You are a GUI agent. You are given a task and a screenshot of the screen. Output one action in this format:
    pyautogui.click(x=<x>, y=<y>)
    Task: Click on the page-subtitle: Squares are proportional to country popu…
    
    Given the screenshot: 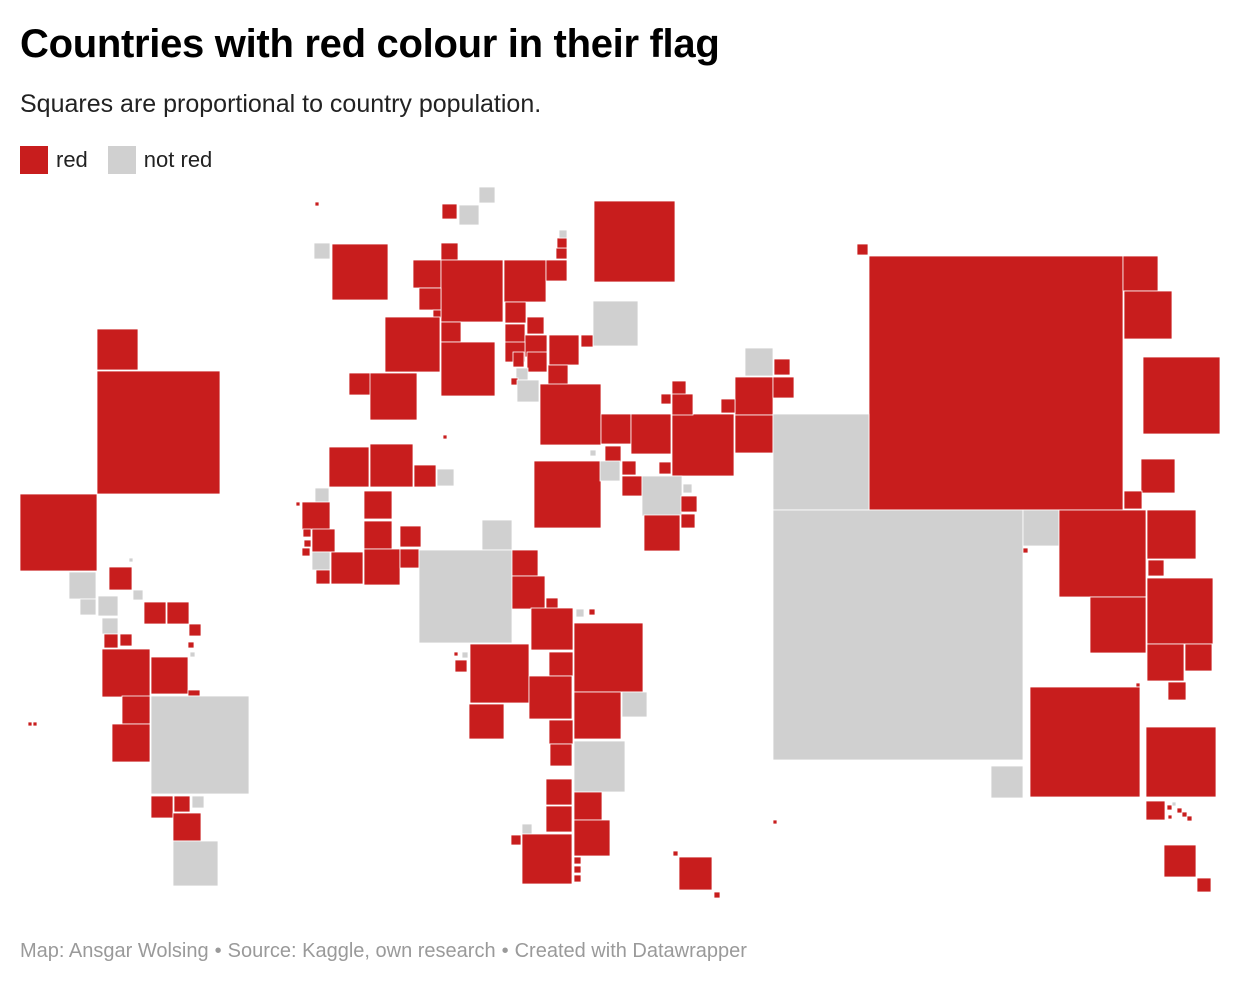 What is the action you would take?
    pyautogui.click(x=281, y=104)
    